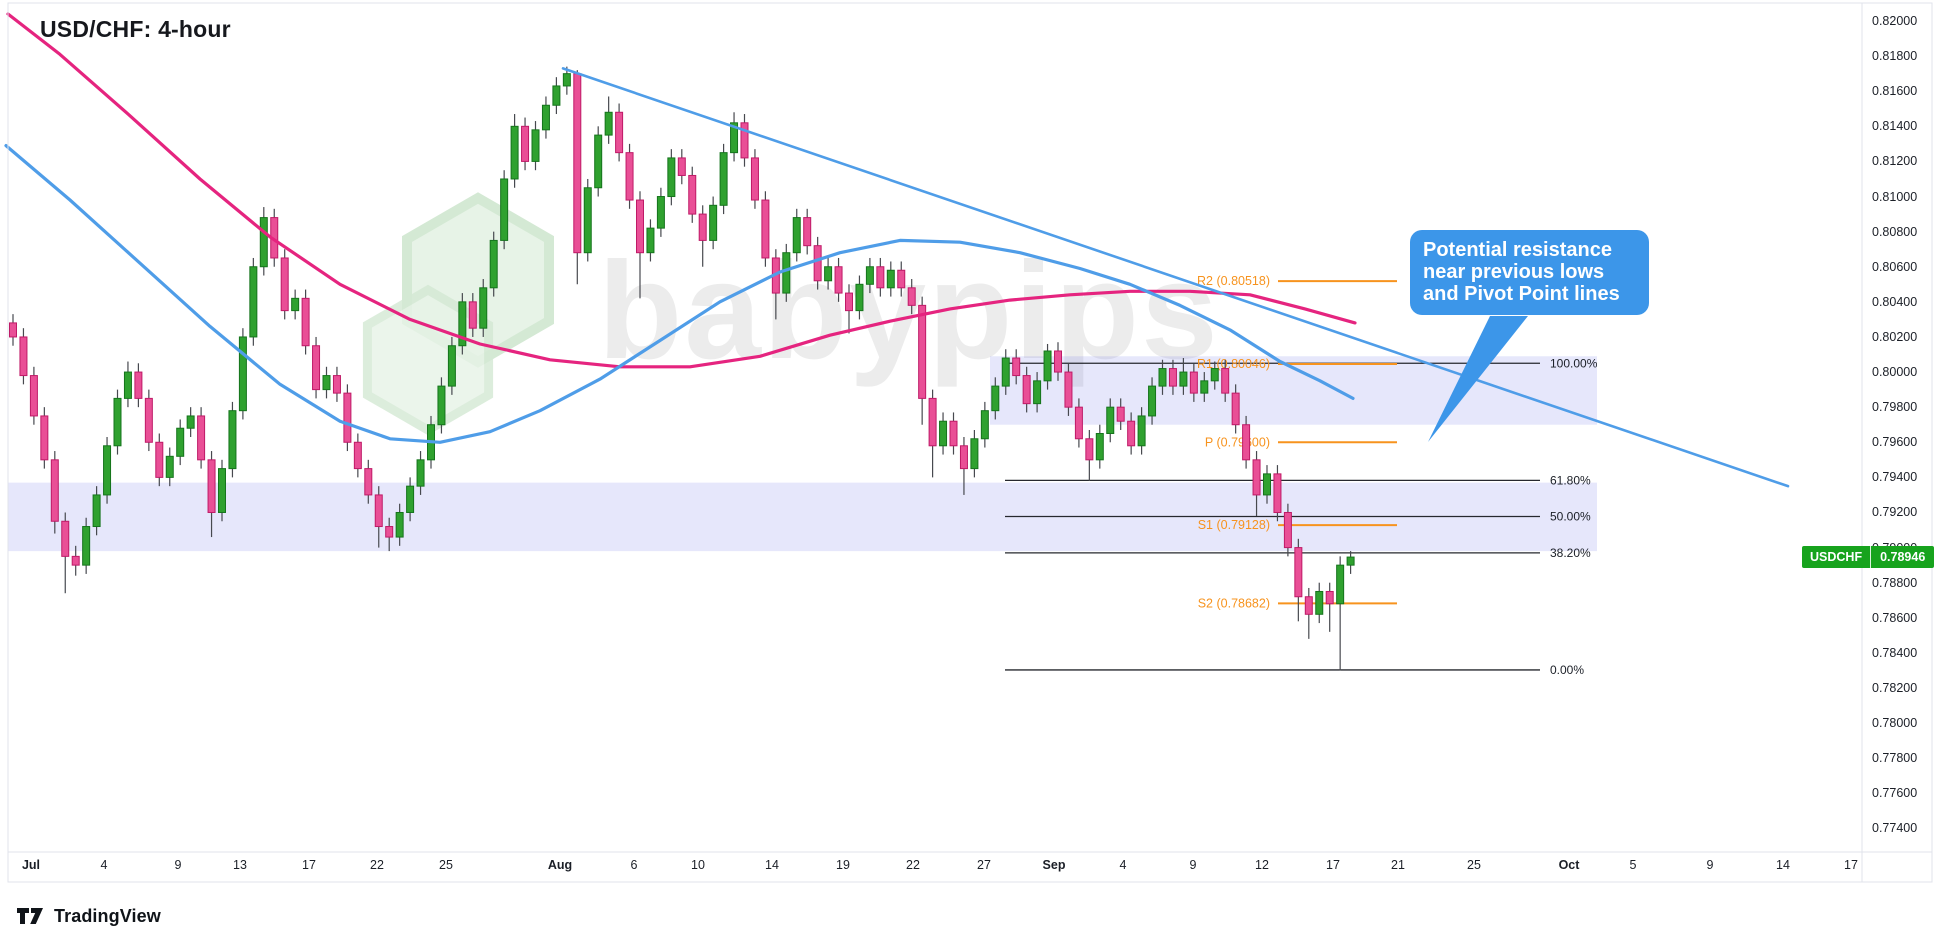  What do you see at coordinates (698, 865) in the screenshot?
I see `time-axis-day-label: 10` at bounding box center [698, 865].